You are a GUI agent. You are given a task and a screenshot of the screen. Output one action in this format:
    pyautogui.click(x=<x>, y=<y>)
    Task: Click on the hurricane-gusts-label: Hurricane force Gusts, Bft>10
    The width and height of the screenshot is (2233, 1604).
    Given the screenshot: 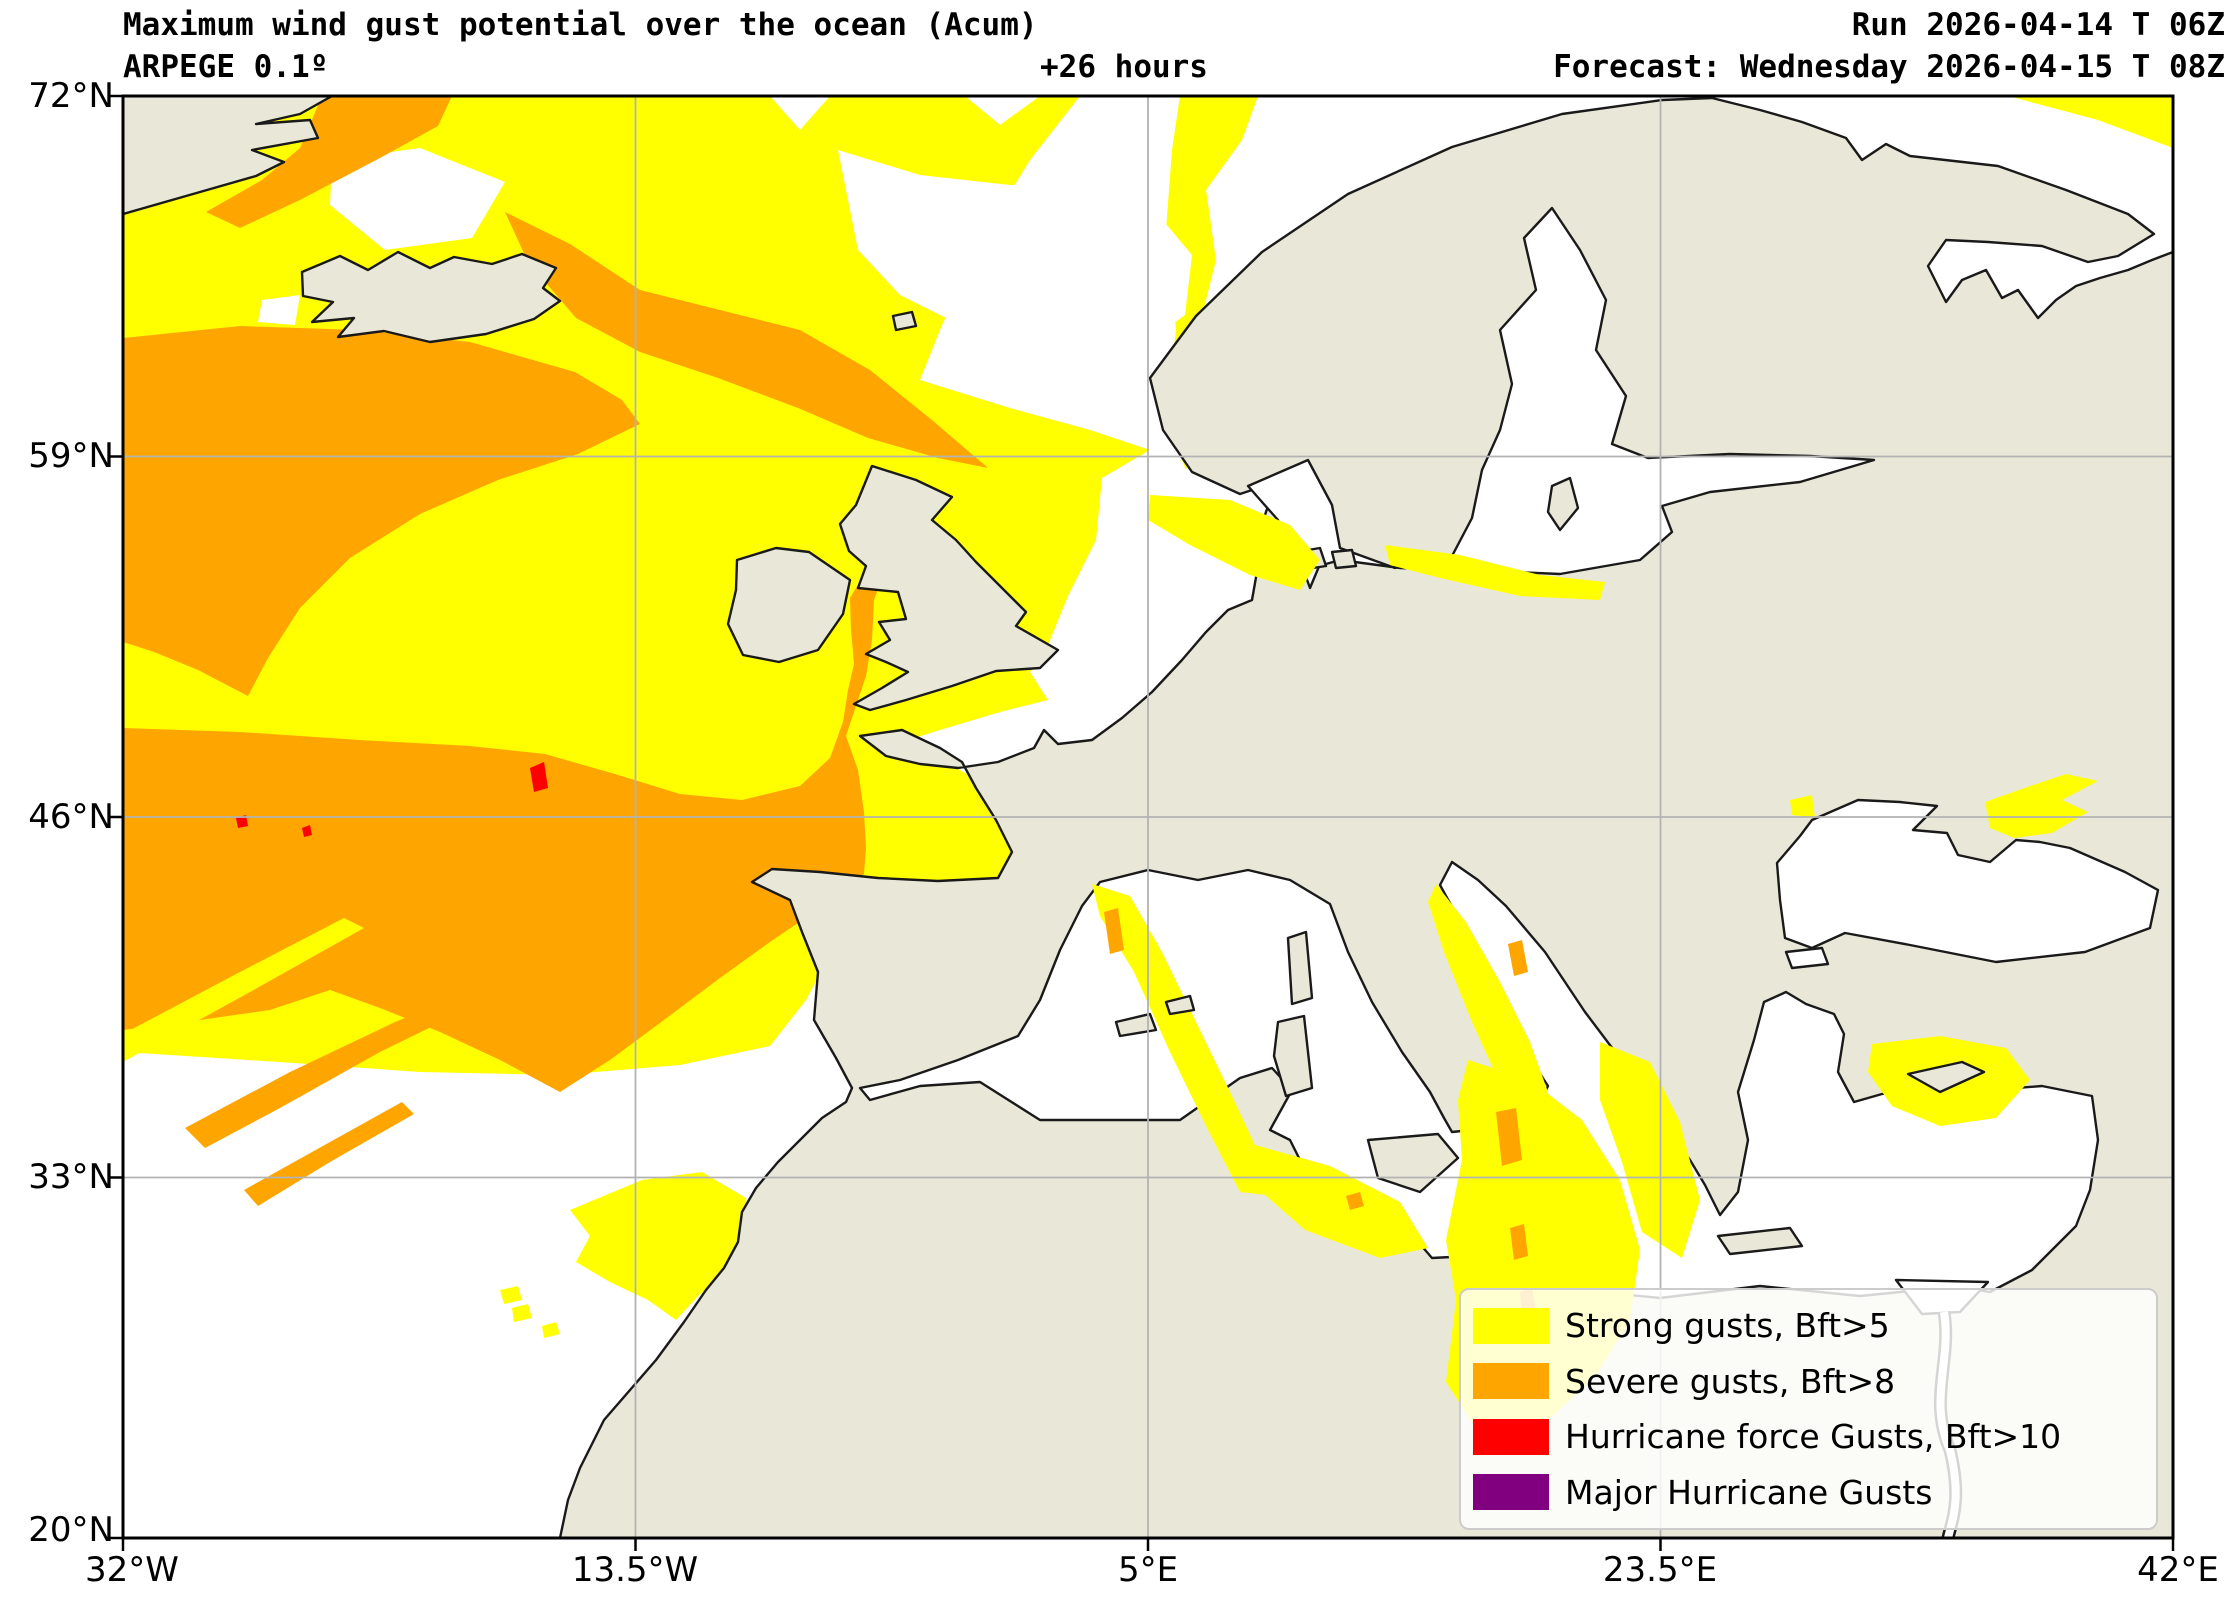 What is the action you would take?
    pyautogui.click(x=1813, y=1437)
    